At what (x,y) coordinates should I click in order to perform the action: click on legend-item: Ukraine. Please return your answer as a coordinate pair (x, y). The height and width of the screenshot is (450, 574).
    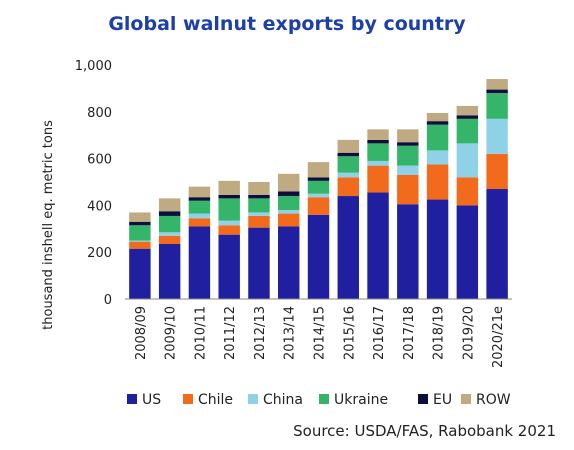
    Looking at the image, I should click on (353, 400).